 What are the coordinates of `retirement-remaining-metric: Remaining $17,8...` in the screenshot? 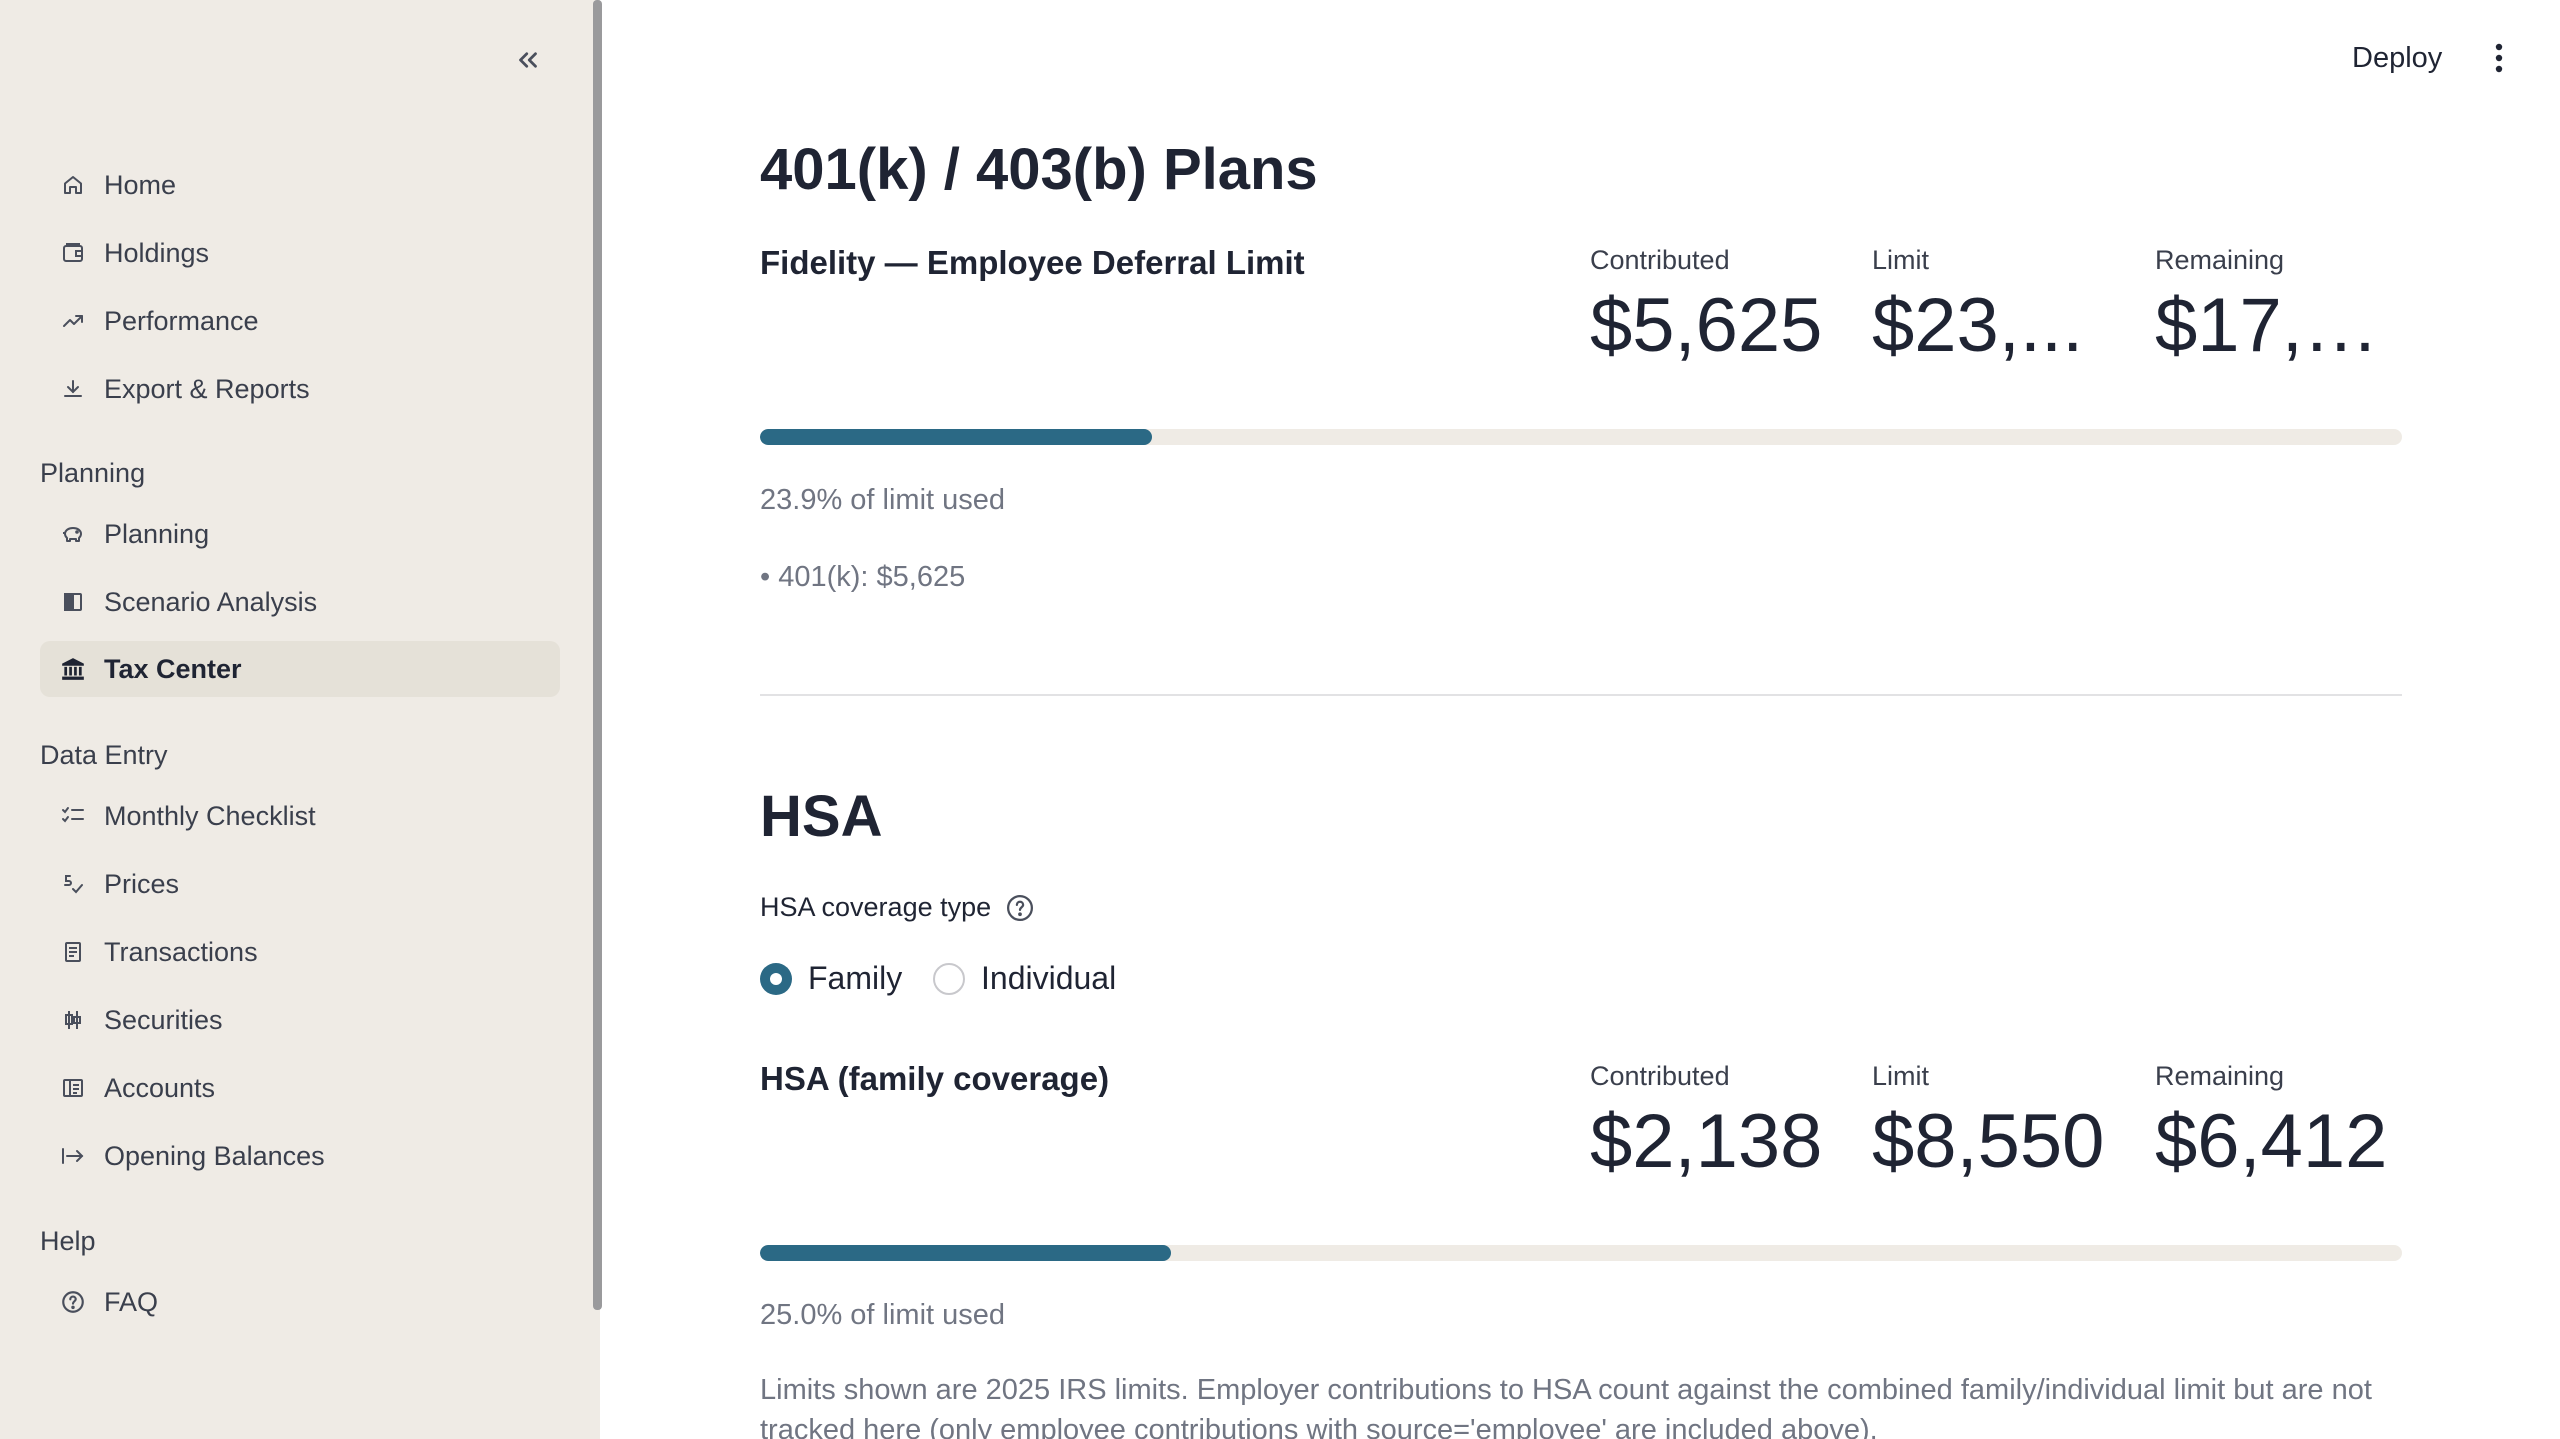 It's located at (2280, 307).